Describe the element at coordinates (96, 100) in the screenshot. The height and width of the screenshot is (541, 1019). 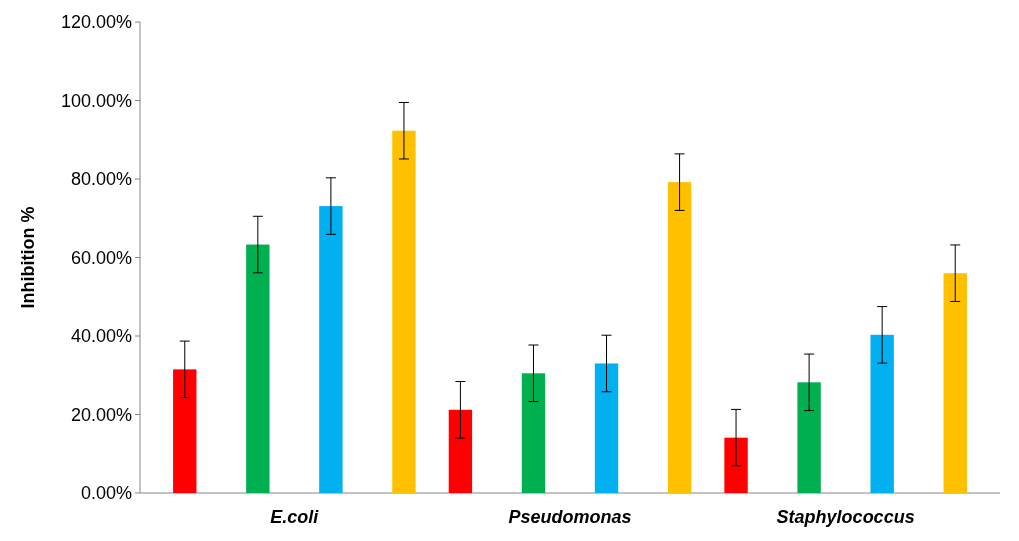
I see `y-tick-label: 100.00%` at that location.